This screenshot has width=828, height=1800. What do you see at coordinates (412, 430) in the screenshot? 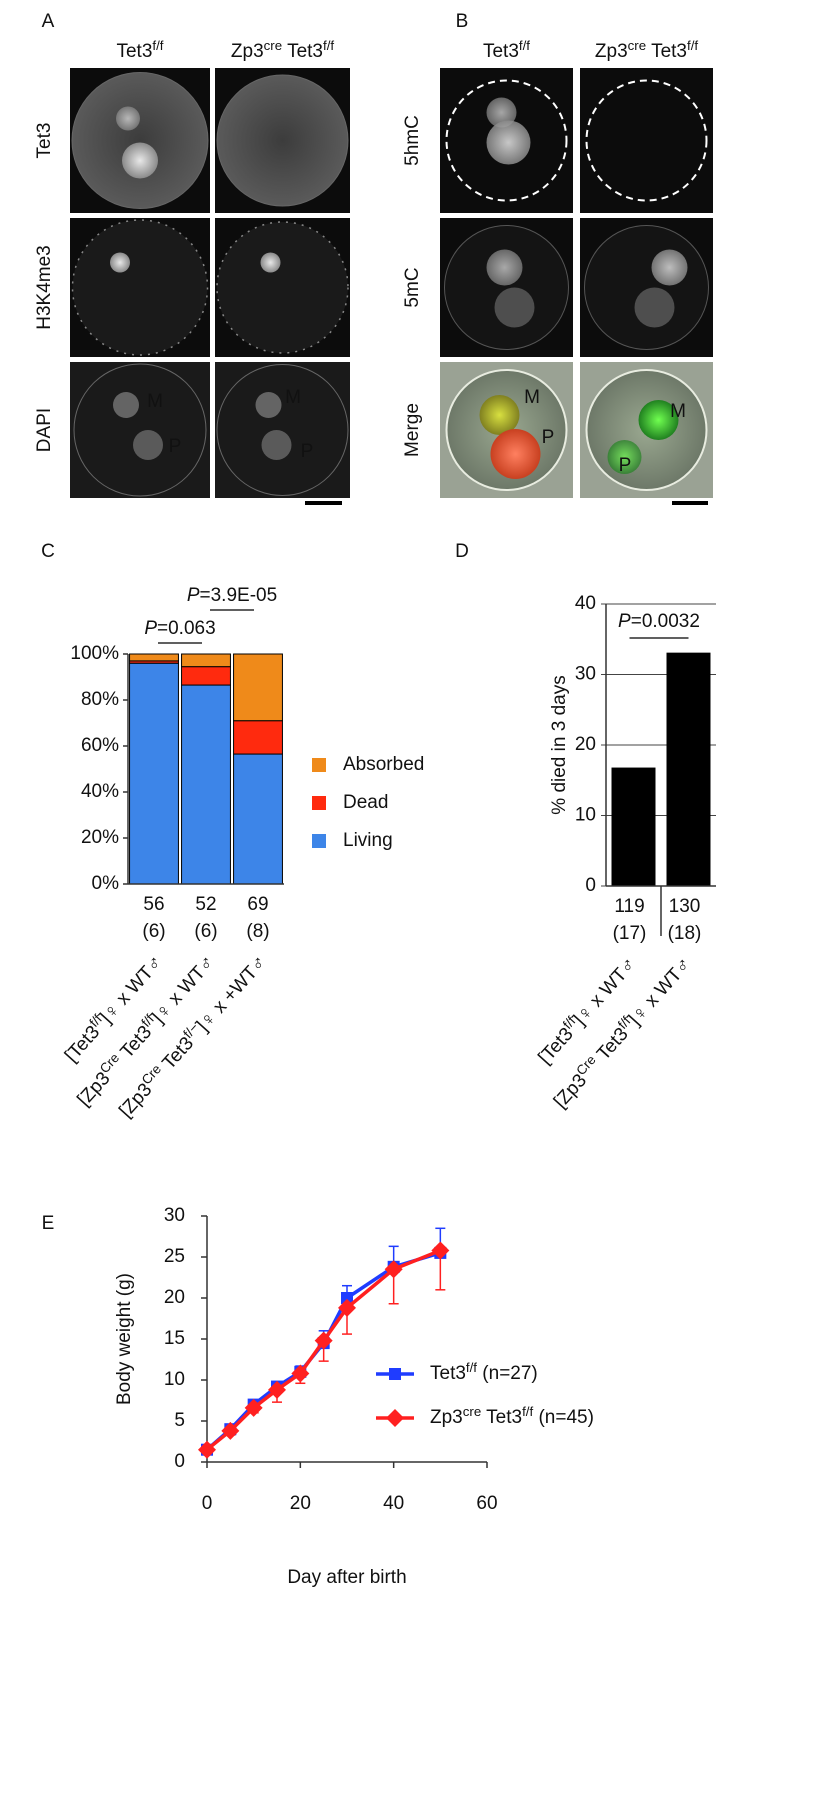
I see `row-label: Merge` at bounding box center [412, 430].